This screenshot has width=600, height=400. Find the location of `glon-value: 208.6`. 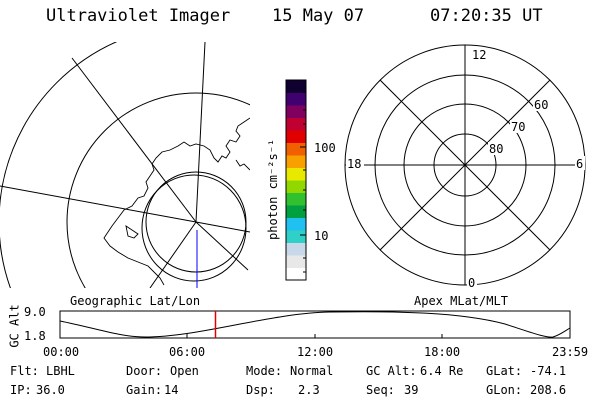

glon-value: 208.6 is located at coordinates (548, 390).